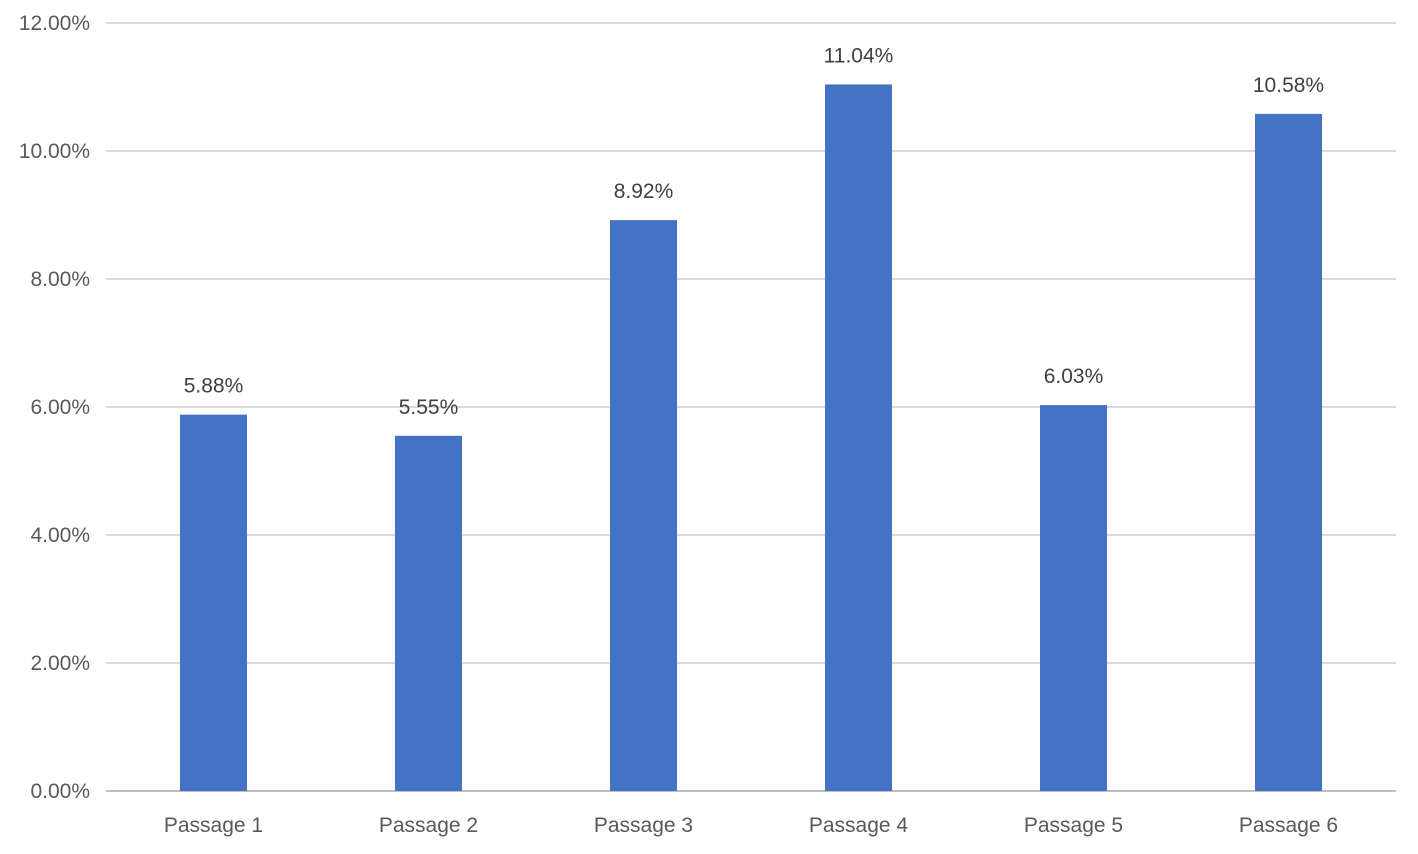  I want to click on data-label: 8.92%, so click(644, 191).